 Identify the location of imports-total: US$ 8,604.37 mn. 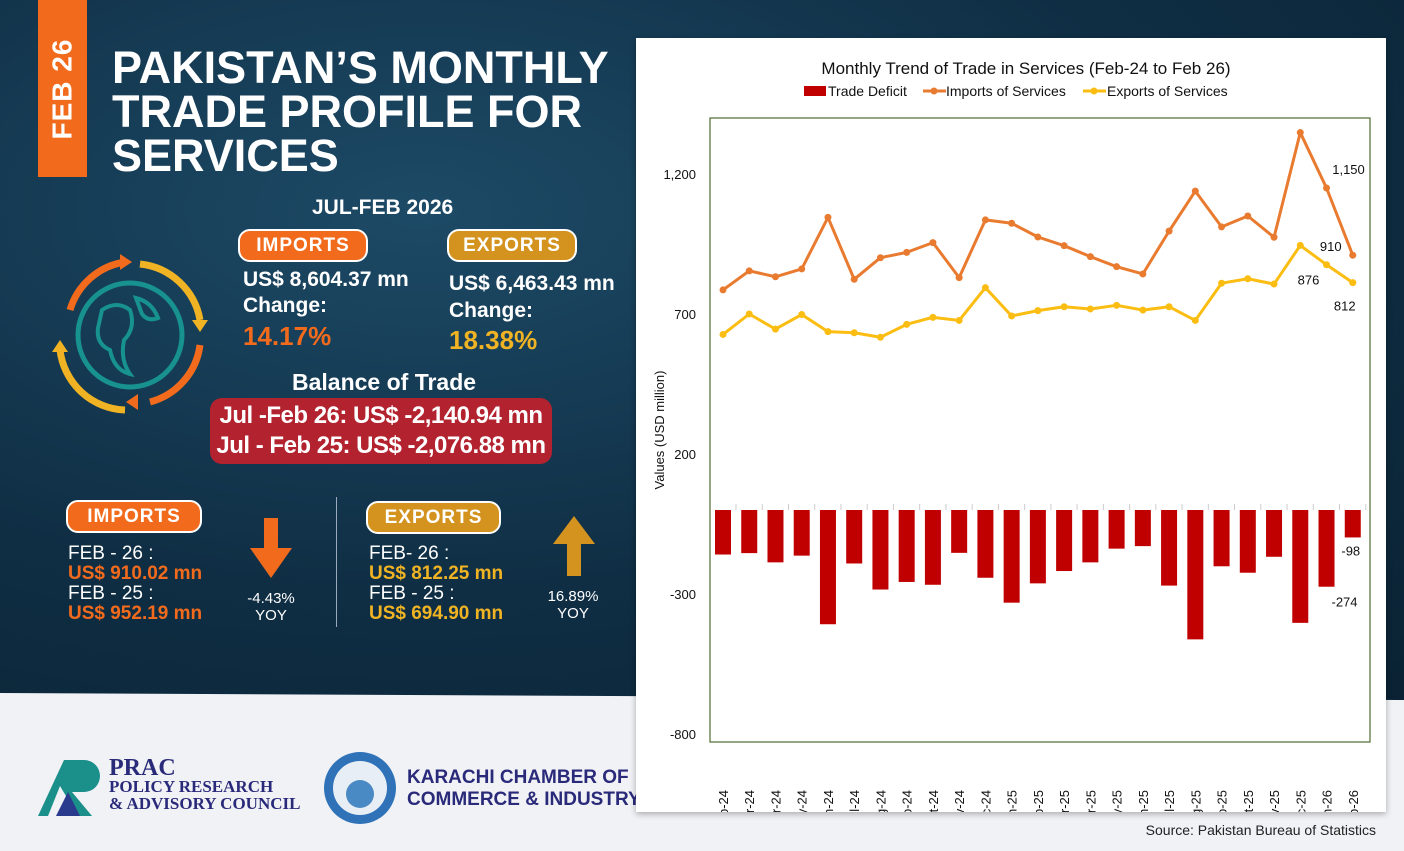
(326, 279).